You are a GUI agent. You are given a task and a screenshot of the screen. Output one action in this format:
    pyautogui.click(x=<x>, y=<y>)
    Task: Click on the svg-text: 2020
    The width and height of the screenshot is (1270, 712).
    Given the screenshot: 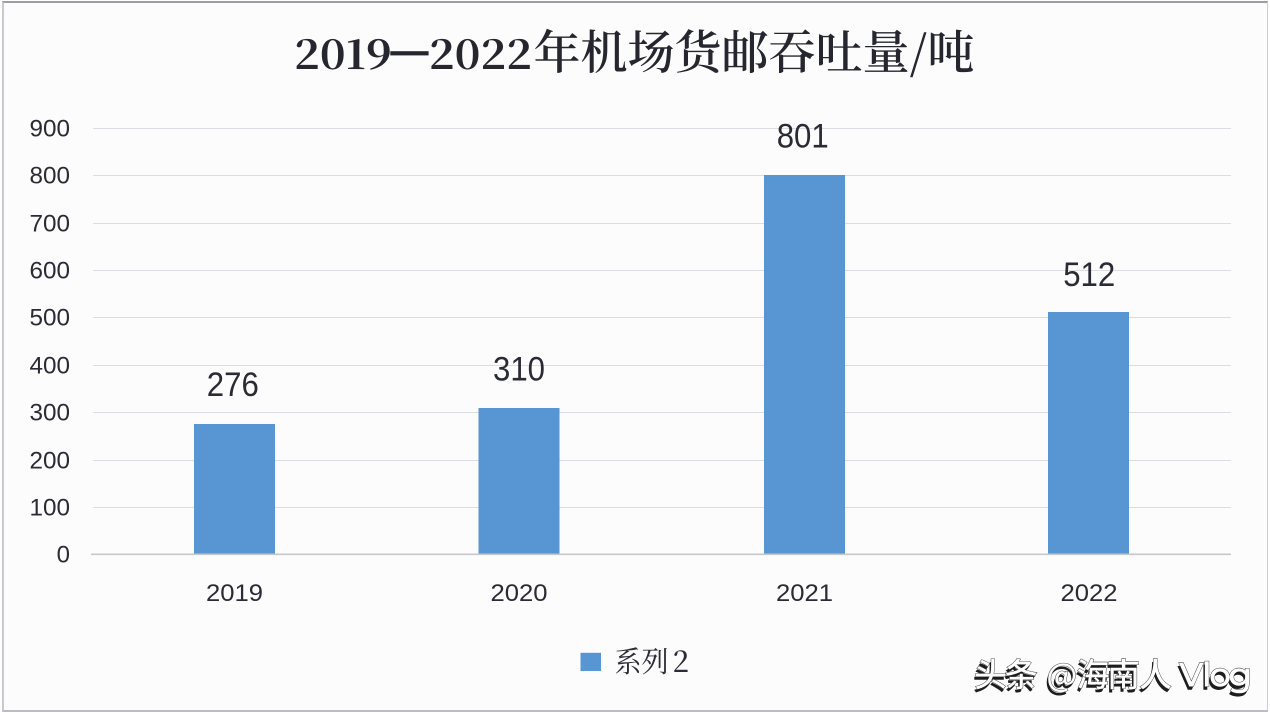 What is the action you would take?
    pyautogui.click(x=519, y=593)
    